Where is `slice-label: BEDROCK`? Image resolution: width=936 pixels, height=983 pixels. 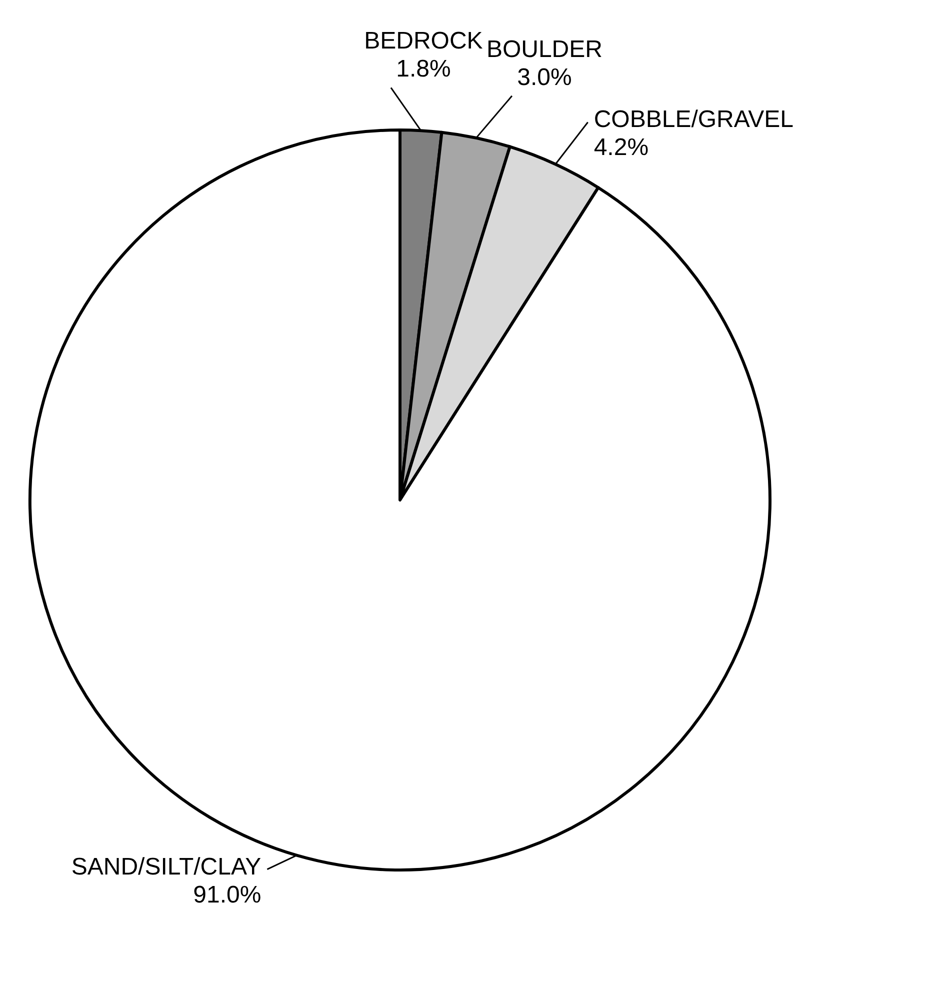
slice-label: BEDROCK is located at coordinates (423, 41).